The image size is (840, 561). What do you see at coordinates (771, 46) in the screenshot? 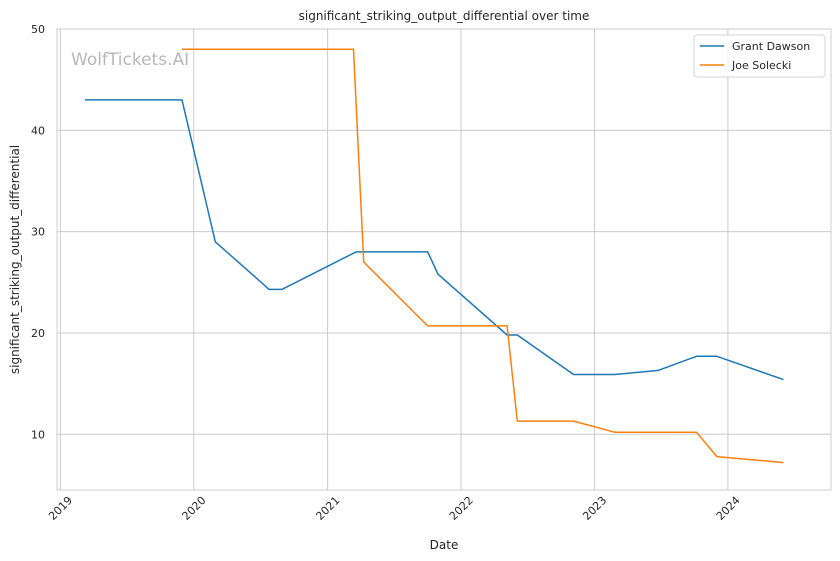
I see `legend-label: Grant Dawson` at bounding box center [771, 46].